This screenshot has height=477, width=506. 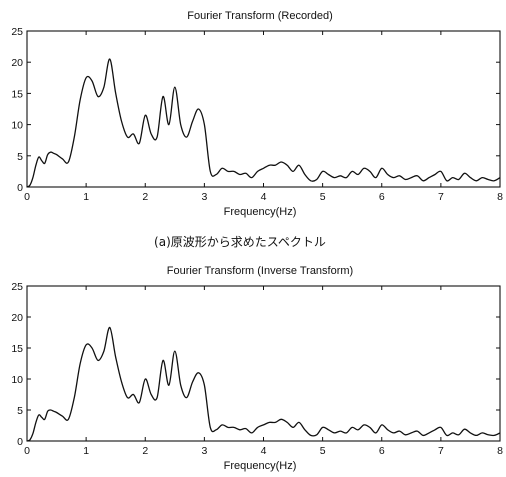 What do you see at coordinates (260, 16) in the screenshot?
I see `chart-title: Fourier Transform (Recorded)` at bounding box center [260, 16].